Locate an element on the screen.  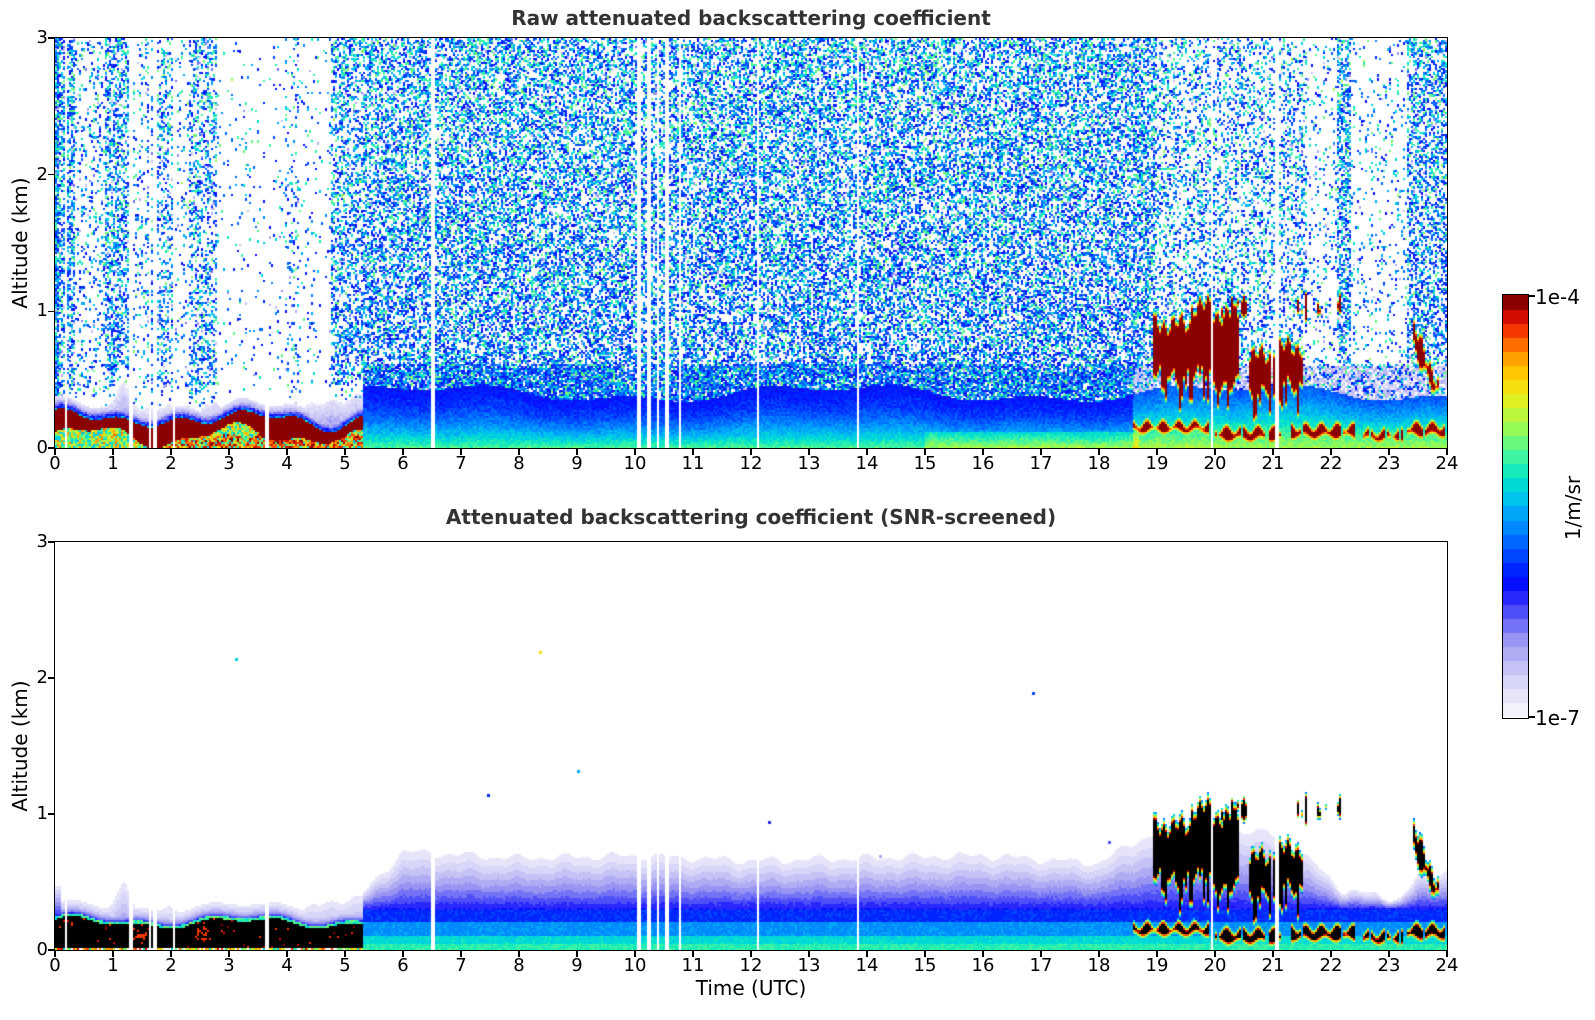
colorbar-min-label: 1e-7 is located at coordinates (1557, 718).